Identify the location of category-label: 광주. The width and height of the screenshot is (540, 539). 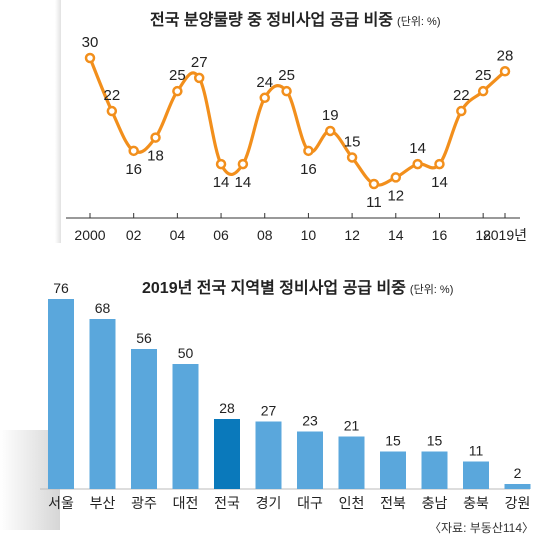
(144, 503).